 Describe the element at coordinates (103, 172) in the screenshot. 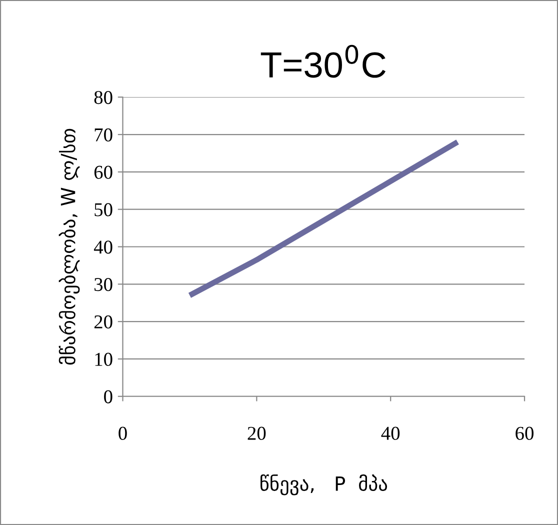

I see `y-tick-label: 60` at that location.